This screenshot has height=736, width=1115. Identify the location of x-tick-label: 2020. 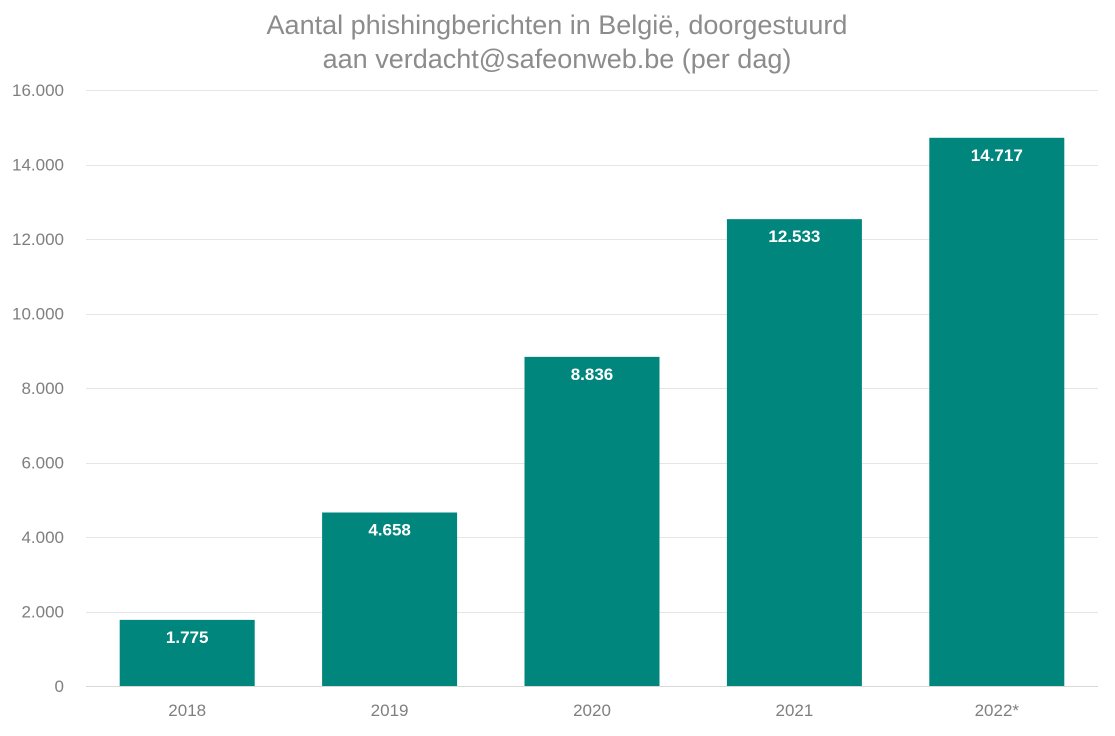
(592, 710).